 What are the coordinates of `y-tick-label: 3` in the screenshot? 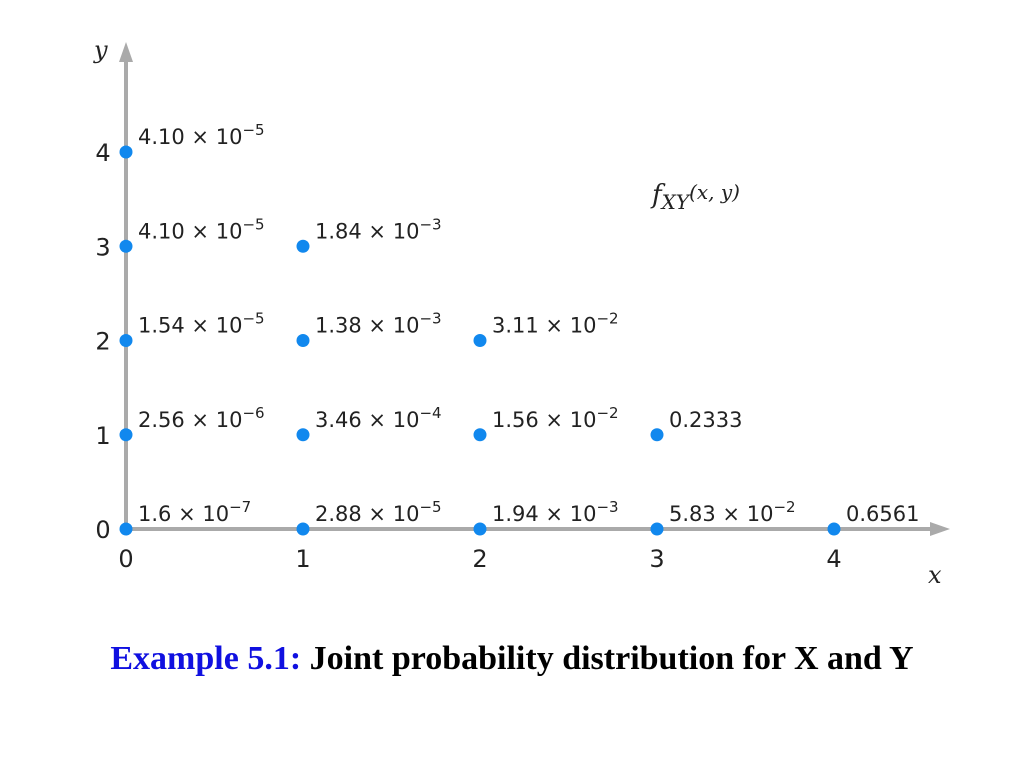 It's located at (102, 247).